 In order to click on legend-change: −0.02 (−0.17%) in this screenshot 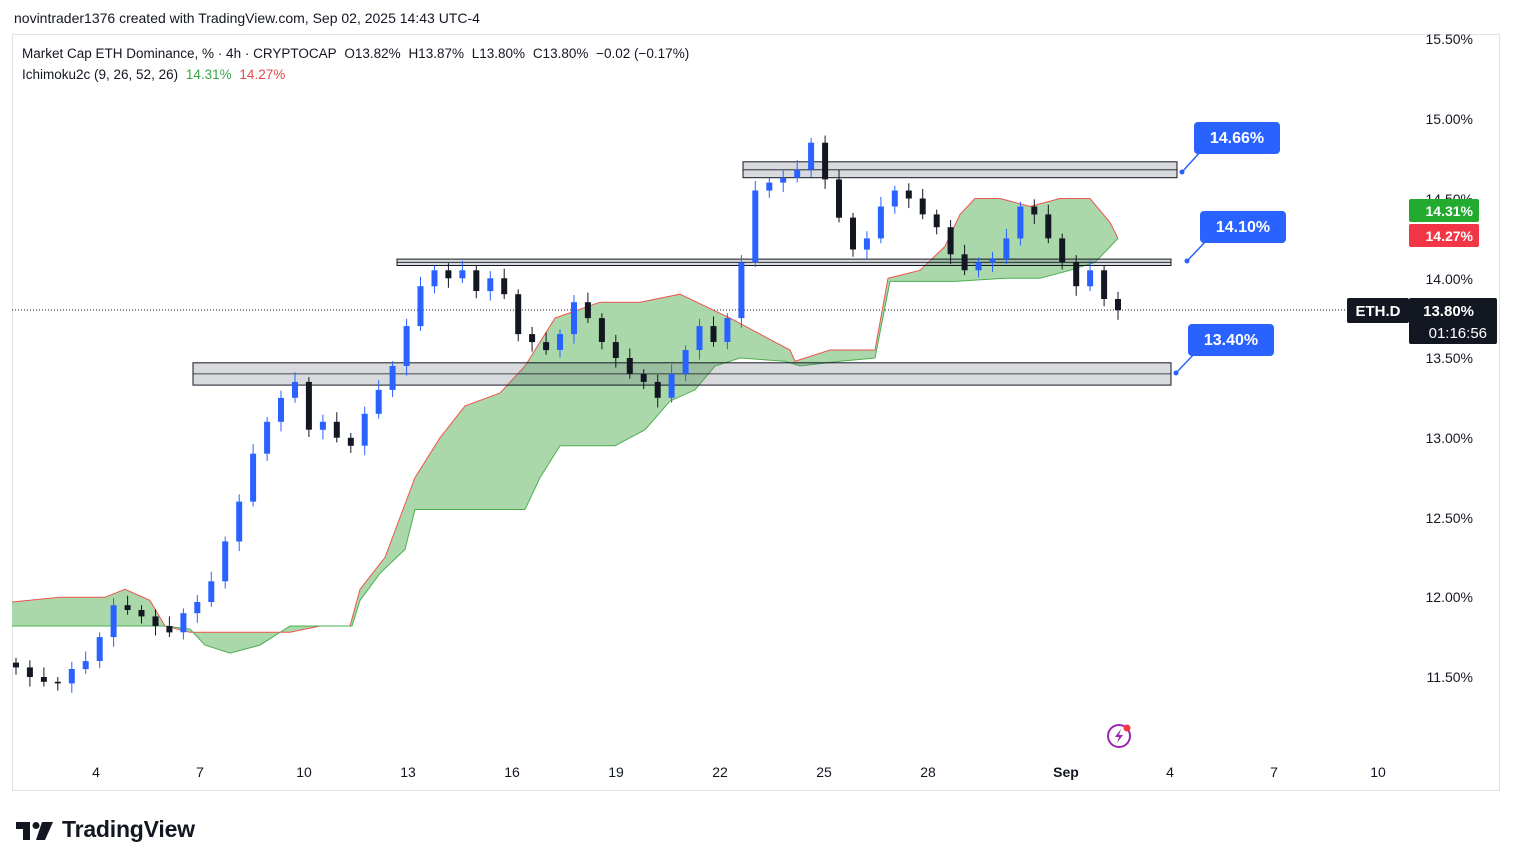, I will do `click(643, 53)`.